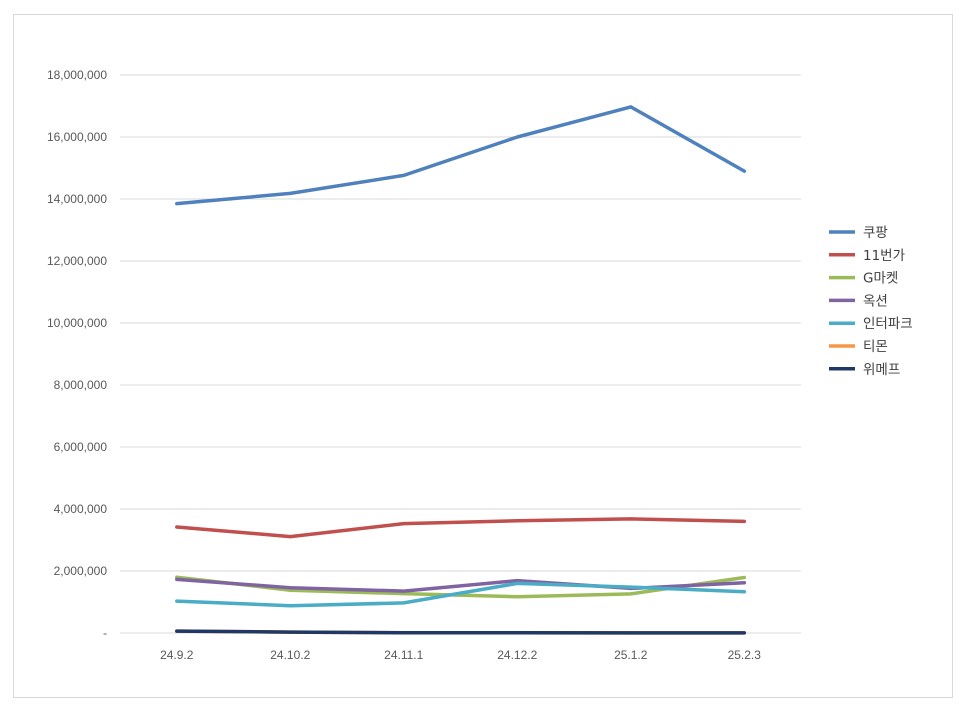 This screenshot has height=709, width=966. Describe the element at coordinates (880, 279) in the screenshot. I see `legend-label: G마켓` at that location.